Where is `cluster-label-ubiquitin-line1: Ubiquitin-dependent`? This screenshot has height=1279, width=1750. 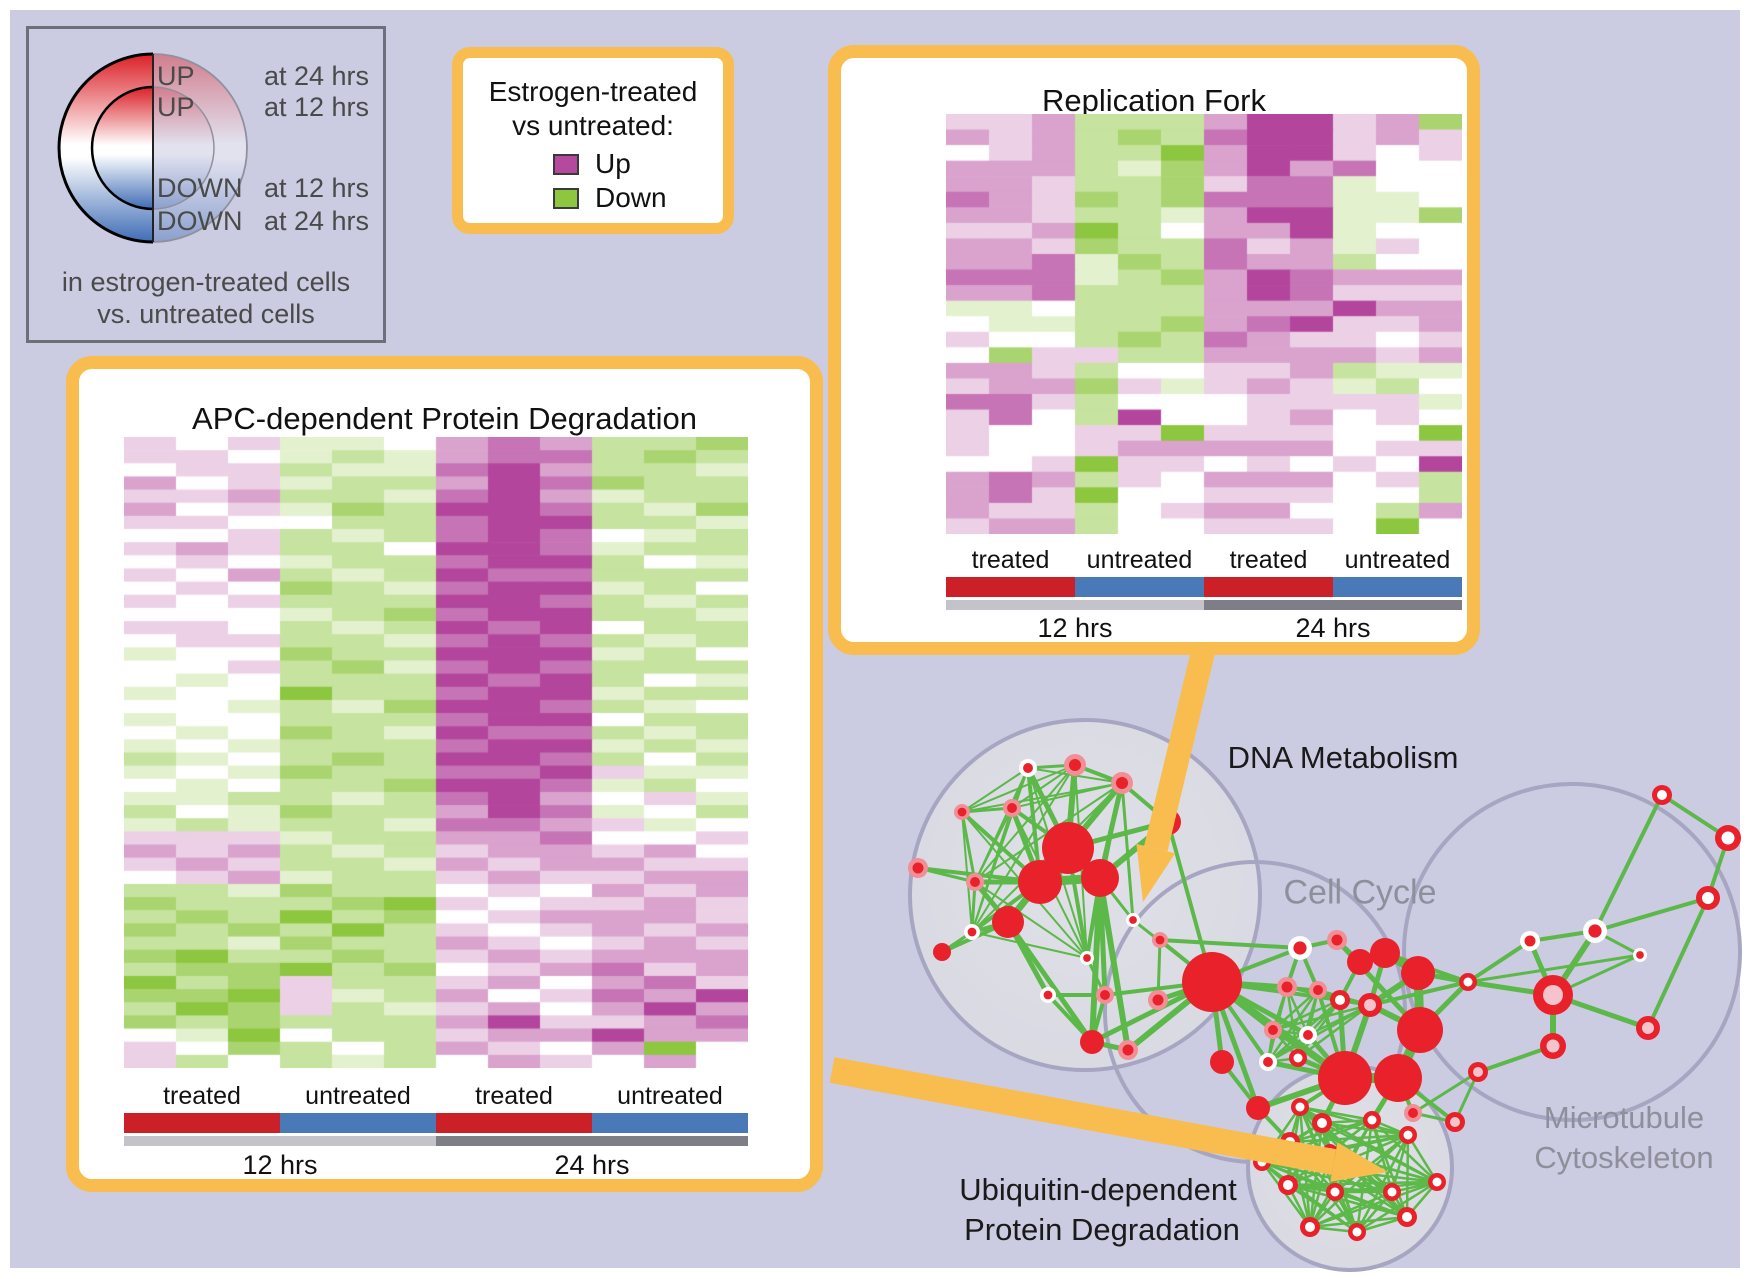
cluster-label-ubiquitin-line1: Ubiquitin-dependent is located at coordinates (1098, 1189).